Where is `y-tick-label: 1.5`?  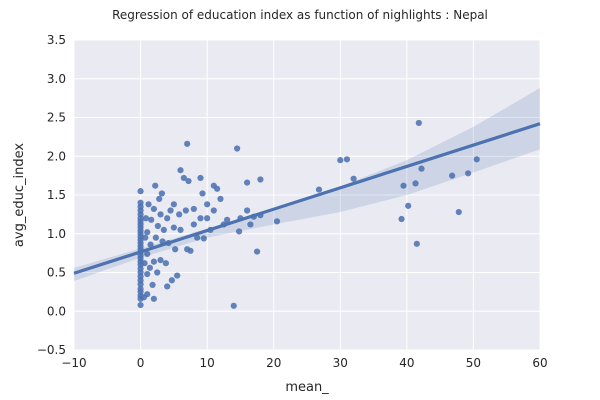
y-tick-label: 1.5 is located at coordinates (56, 195).